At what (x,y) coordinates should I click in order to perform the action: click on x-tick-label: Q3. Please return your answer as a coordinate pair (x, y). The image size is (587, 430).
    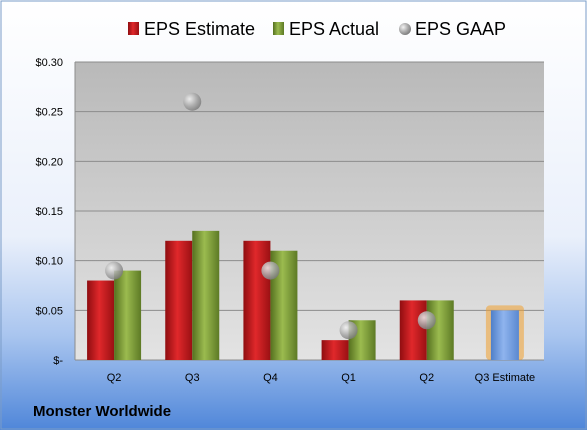
    Looking at the image, I should click on (192, 378).